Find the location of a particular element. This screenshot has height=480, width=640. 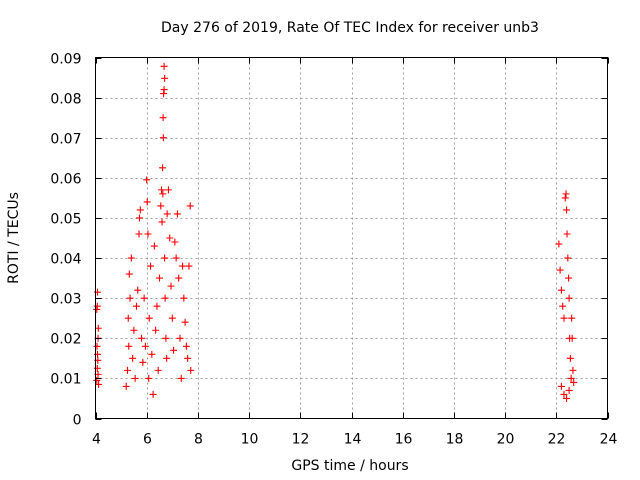

x-tick-label: 6 is located at coordinates (147, 440).